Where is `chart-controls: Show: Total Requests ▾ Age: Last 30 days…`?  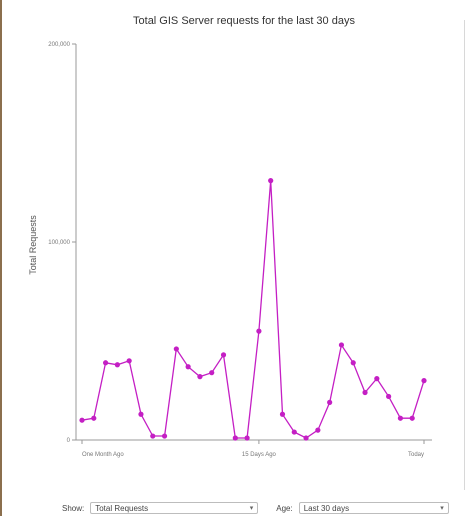 chart-controls: Show: Total Requests ▾ Age: Last 30 days… is located at coordinates (255, 508).